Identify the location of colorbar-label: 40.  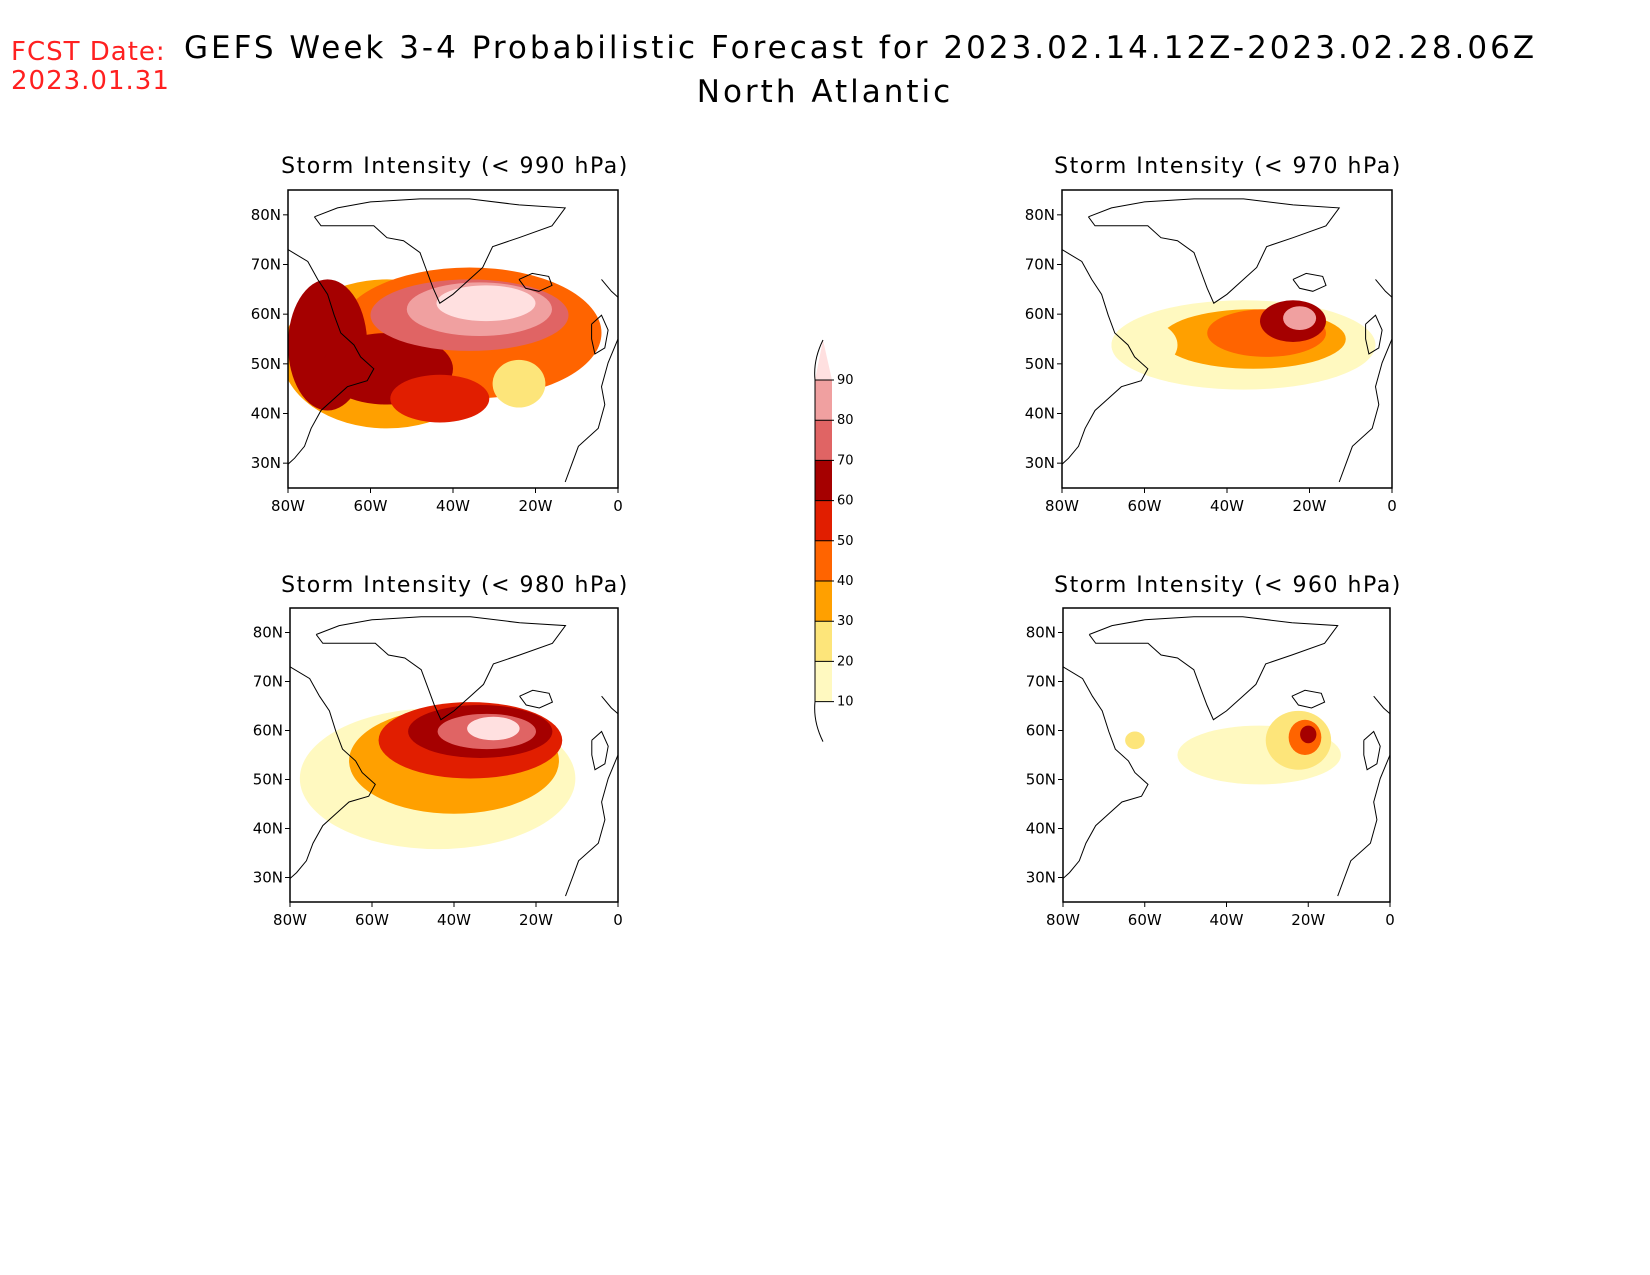
(845, 581).